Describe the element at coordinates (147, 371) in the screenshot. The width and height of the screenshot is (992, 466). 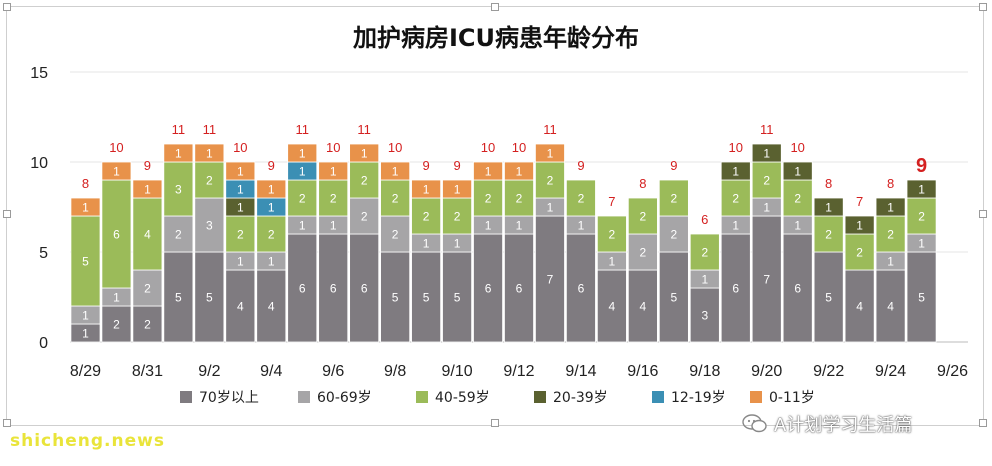
I see `x-tick-label: 8/31` at that location.